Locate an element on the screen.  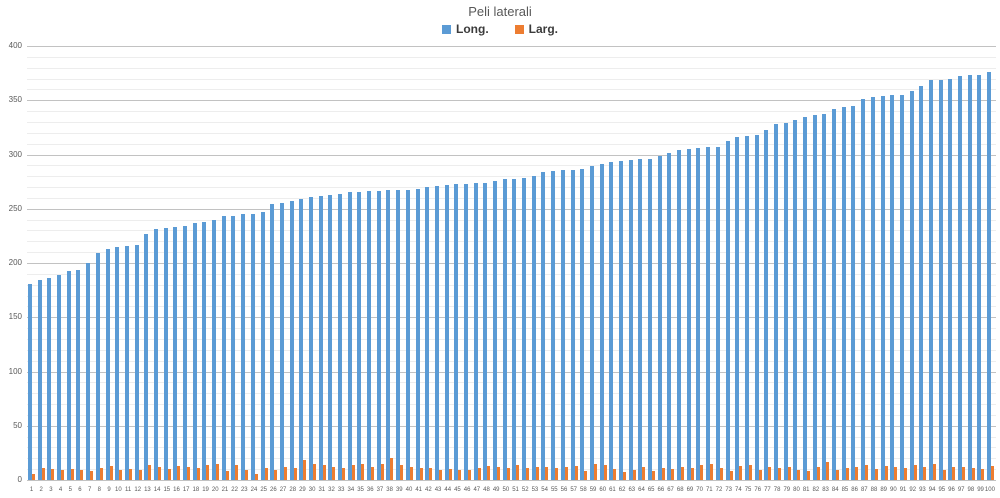
x-axis-tick-label: 68 is located at coordinates (680, 490).